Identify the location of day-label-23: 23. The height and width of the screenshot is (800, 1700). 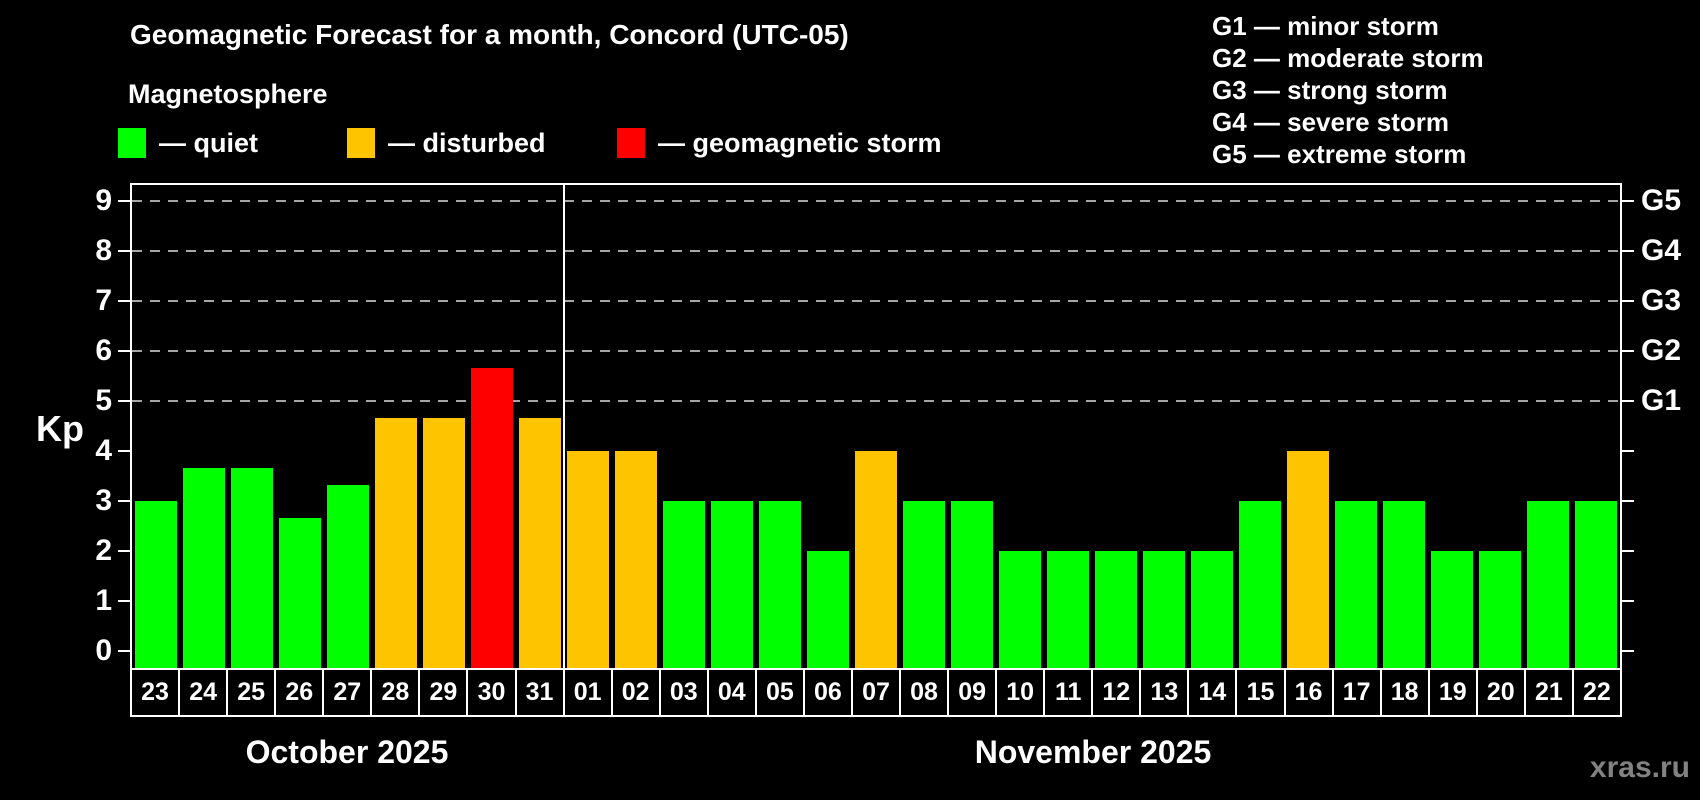
(155, 692).